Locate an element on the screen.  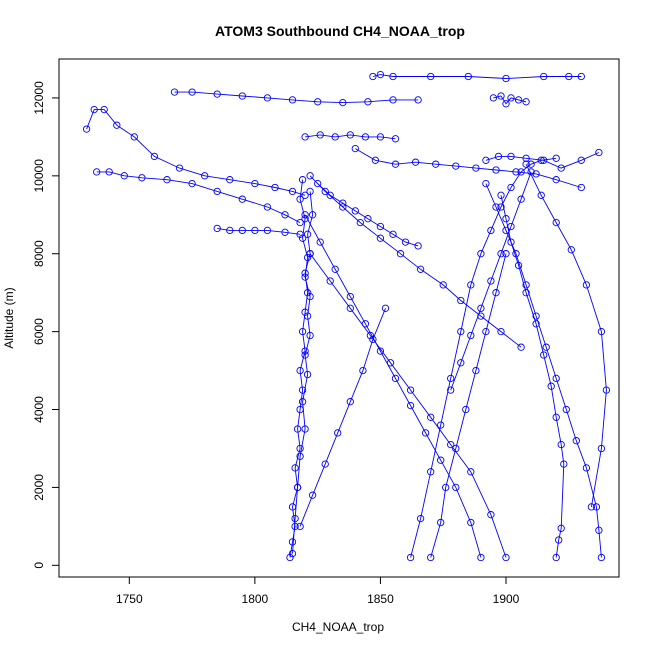
y-tick-label: 2000 is located at coordinates (39, 487).